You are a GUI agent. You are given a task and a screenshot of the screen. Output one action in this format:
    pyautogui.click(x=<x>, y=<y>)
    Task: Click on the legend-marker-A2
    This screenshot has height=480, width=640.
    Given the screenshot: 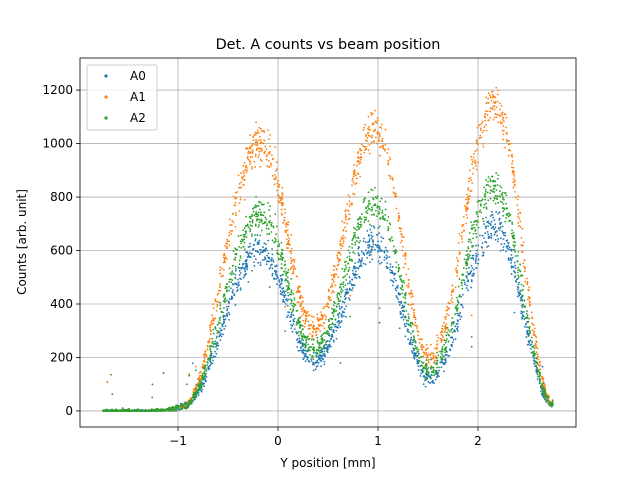 What is the action you would take?
    pyautogui.click(x=106, y=118)
    